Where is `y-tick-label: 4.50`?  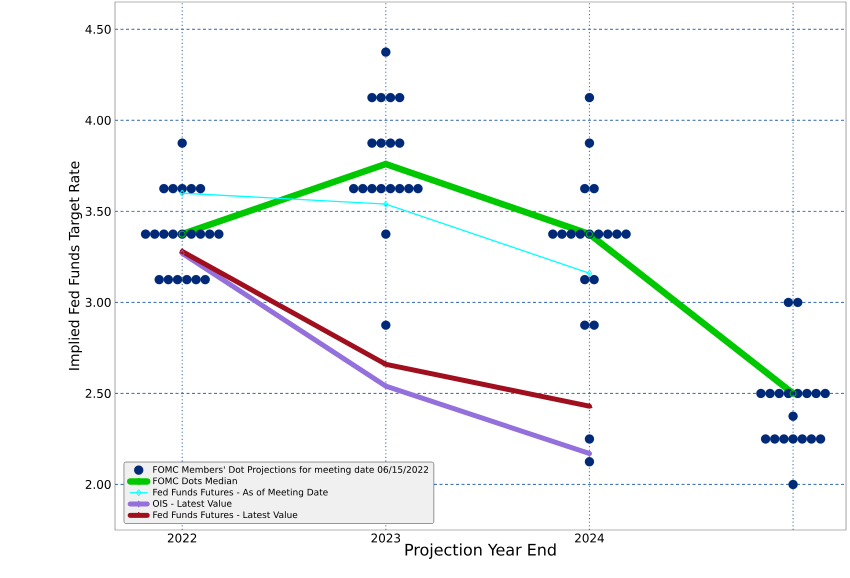
y-tick-label: 4.50 is located at coordinates (98, 29).